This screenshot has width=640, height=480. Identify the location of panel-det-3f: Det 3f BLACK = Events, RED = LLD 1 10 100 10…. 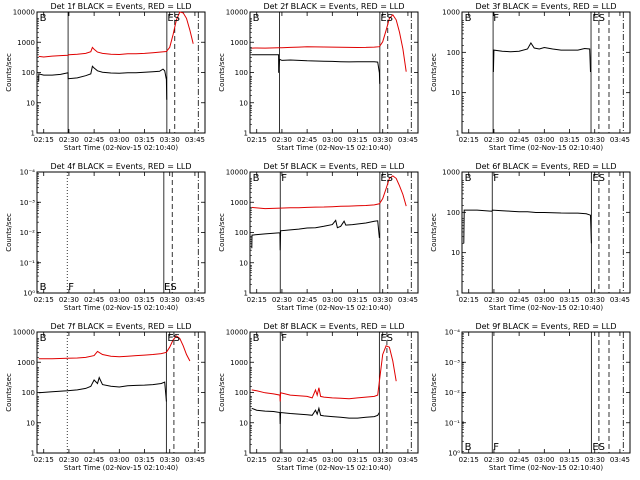
(530, 77).